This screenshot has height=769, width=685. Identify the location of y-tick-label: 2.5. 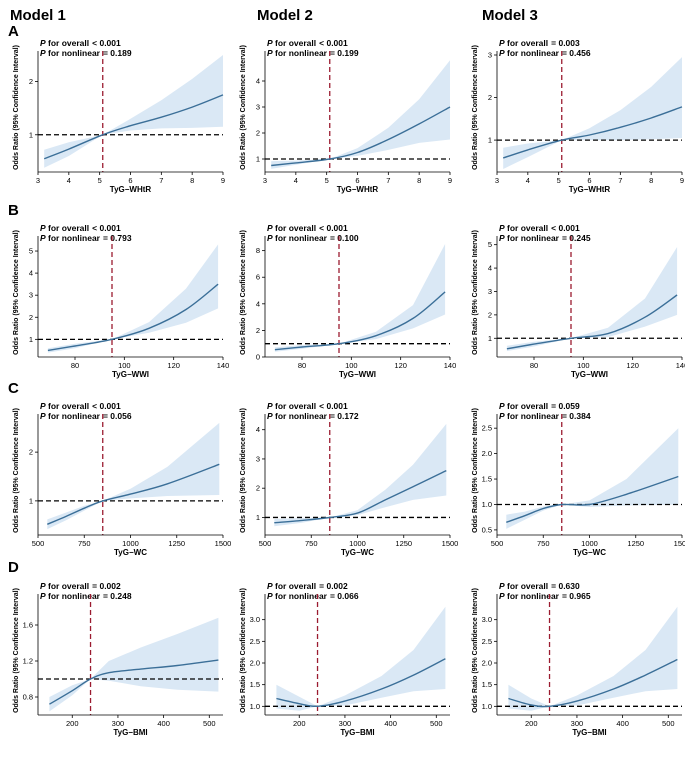
(487, 428).